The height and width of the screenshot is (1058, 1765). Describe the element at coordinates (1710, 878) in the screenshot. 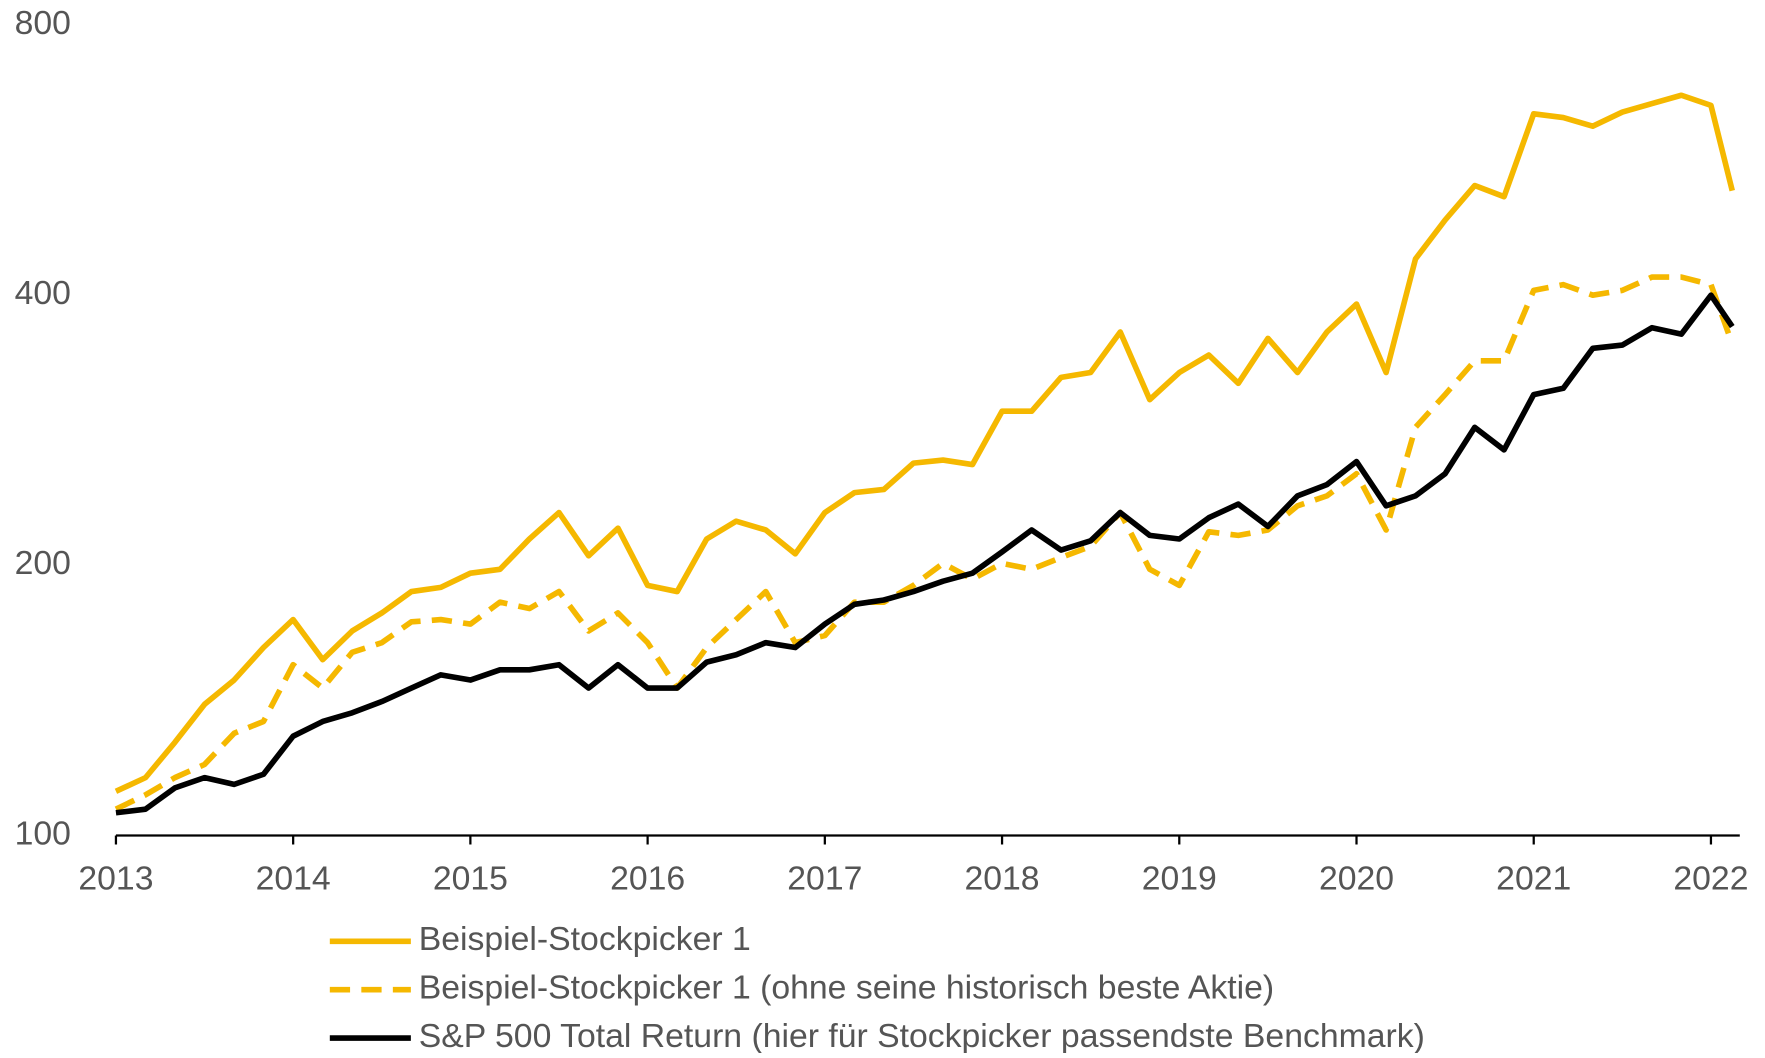

I see `x-tick-label: 2022` at that location.